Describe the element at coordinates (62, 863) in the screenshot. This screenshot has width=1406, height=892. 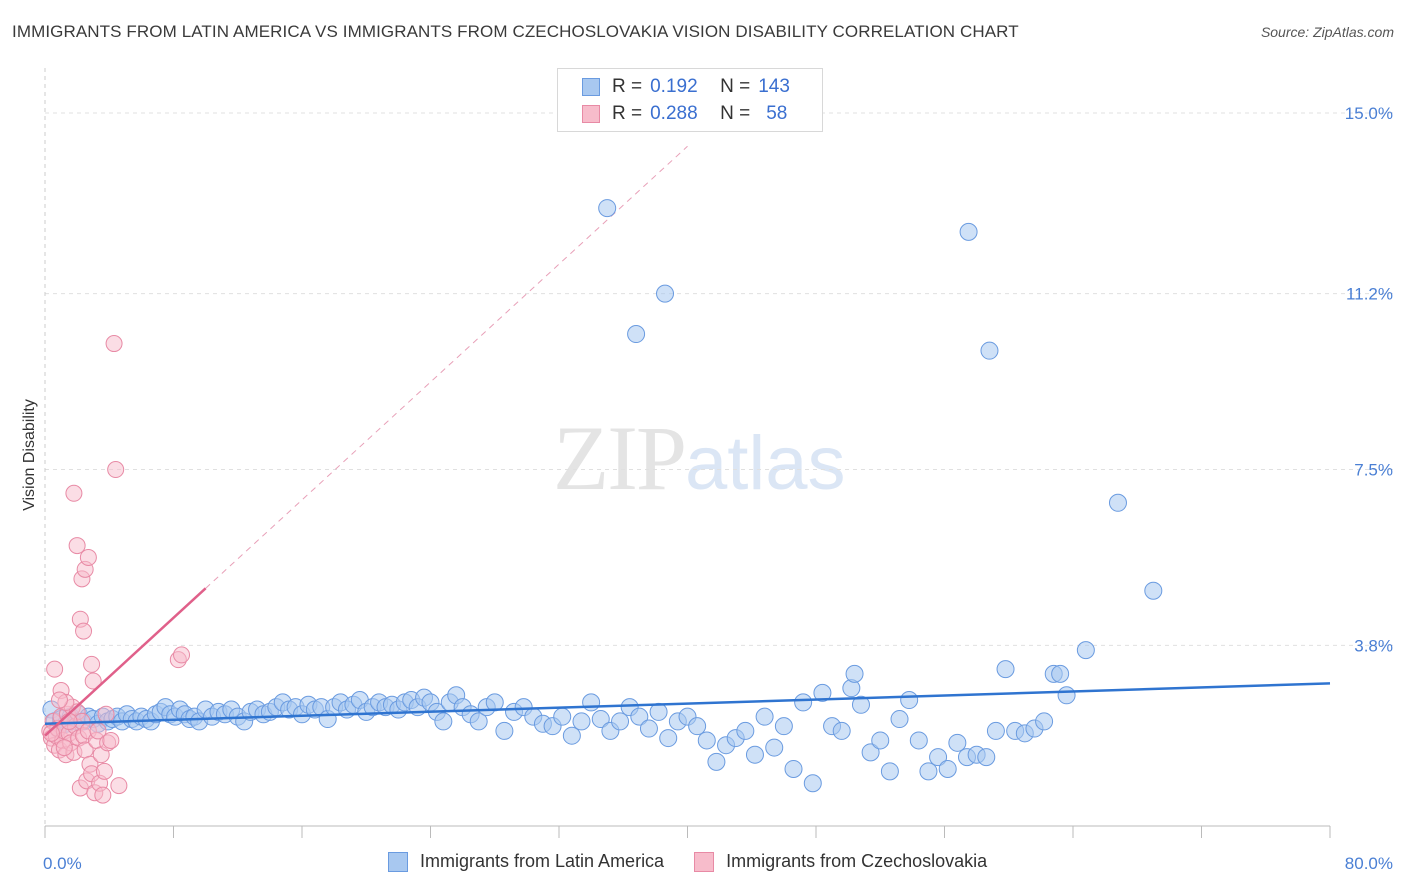
I see `x-tick-label: 0.0%` at that location.